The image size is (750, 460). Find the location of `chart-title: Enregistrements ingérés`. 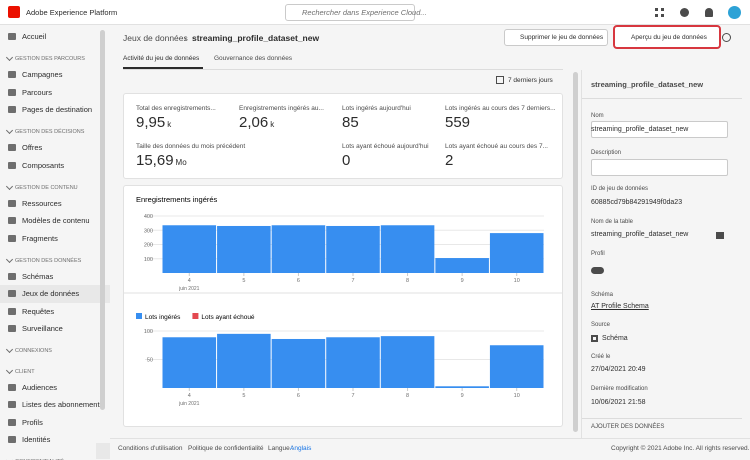

chart-title: Enregistrements ingérés is located at coordinates (177, 199).